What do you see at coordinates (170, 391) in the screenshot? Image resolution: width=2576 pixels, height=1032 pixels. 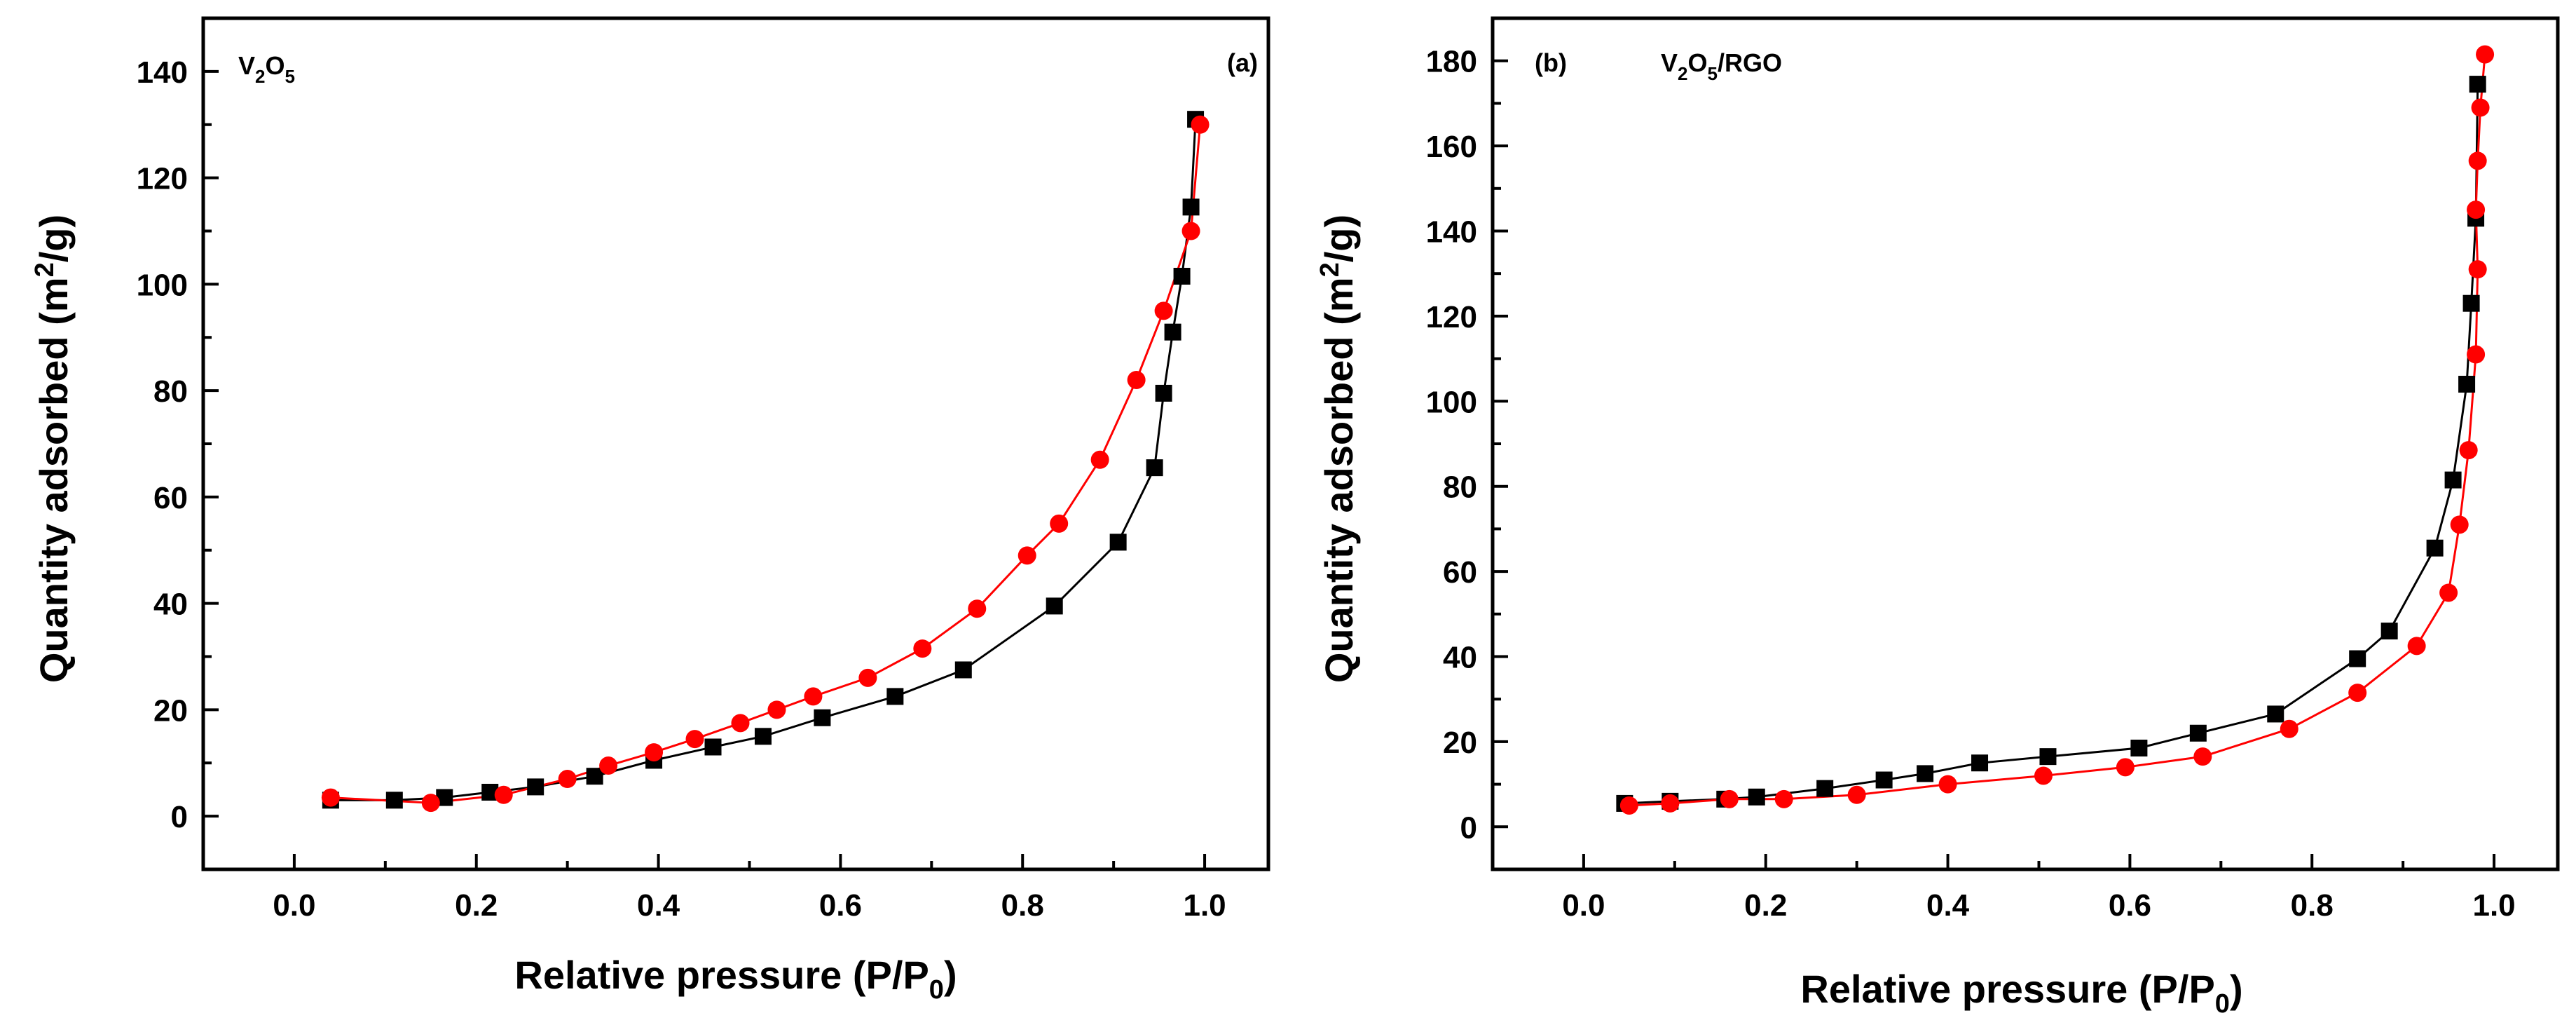 I see `y-tick-label-a-4: 80` at bounding box center [170, 391].